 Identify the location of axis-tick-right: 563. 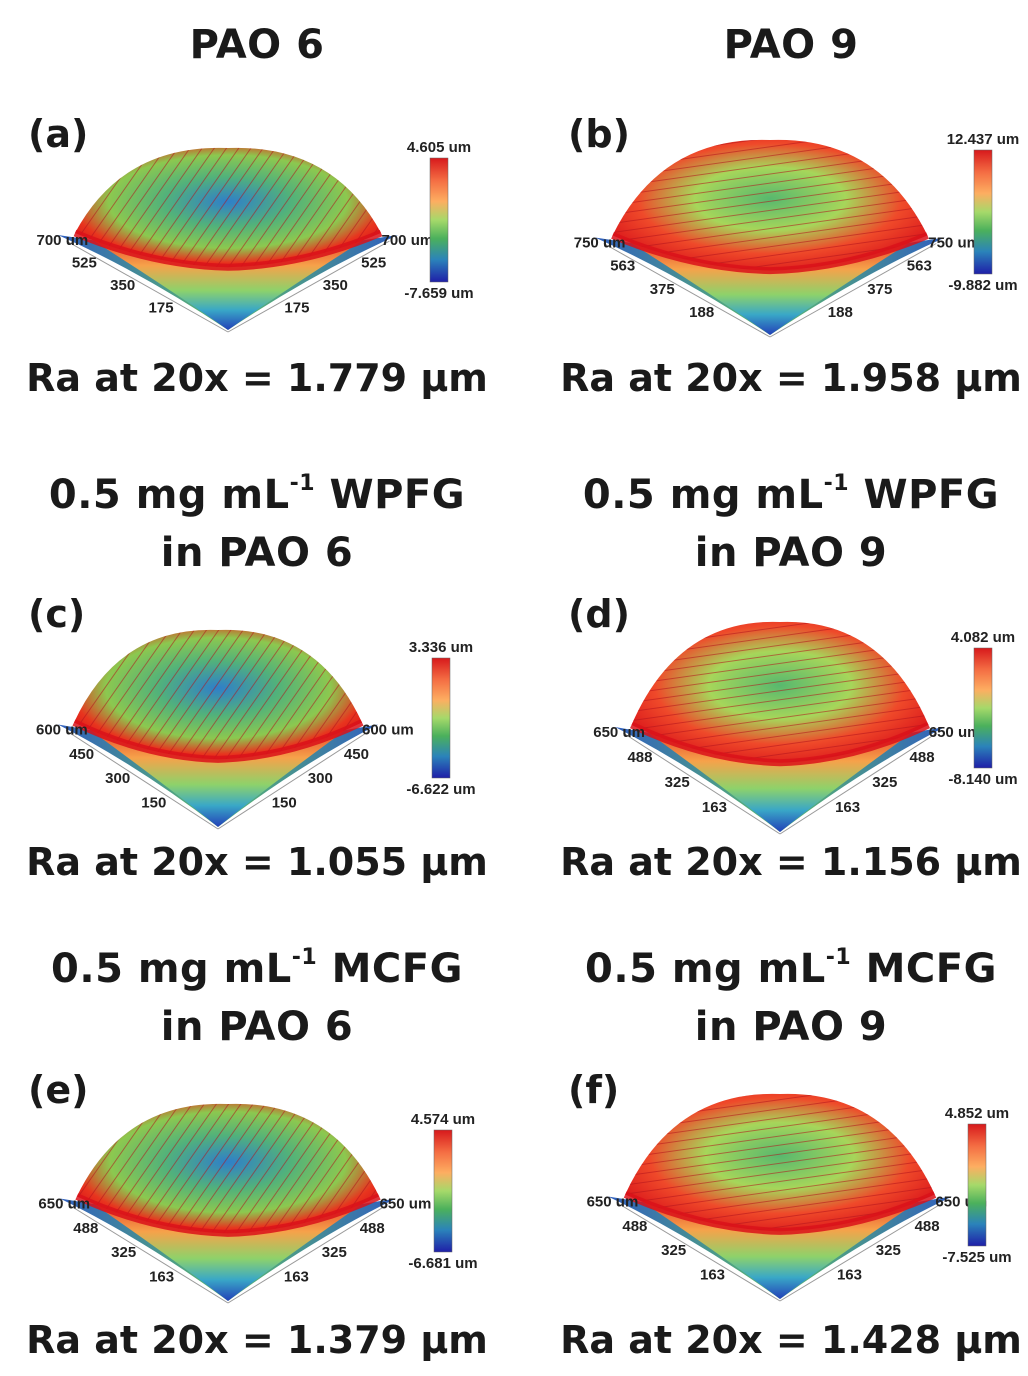
(919, 266).